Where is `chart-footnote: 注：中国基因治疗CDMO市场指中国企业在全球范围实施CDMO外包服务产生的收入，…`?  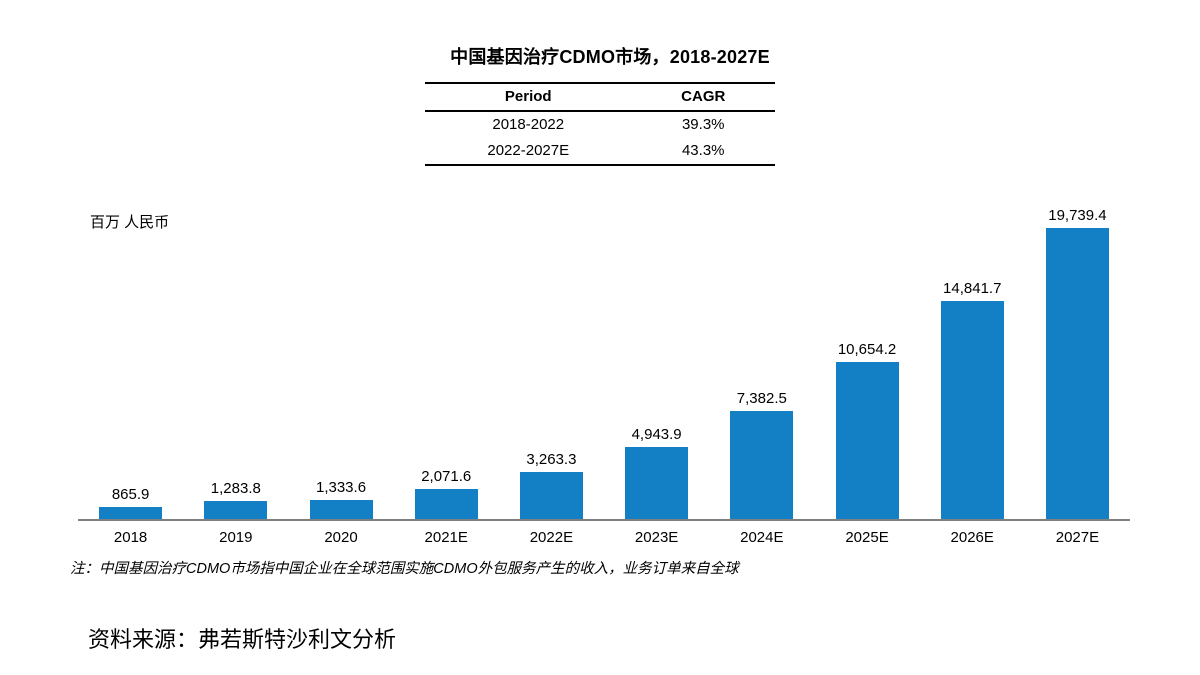 chart-footnote: 注：中国基因治疗CDMO市场指中国企业在全球范围实施CDMO外包服务产生的收入，… is located at coordinates (404, 569).